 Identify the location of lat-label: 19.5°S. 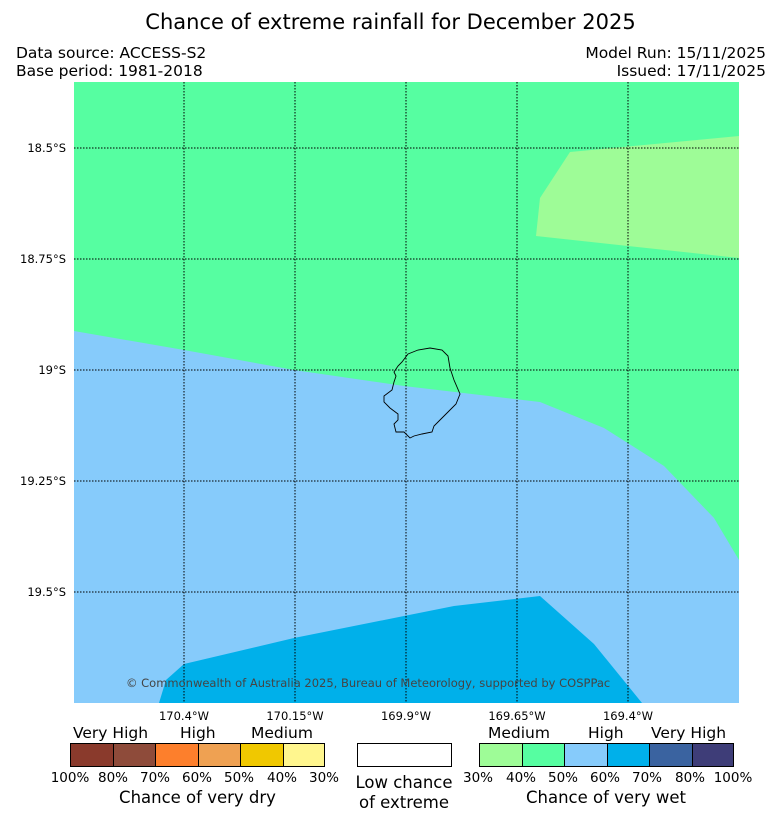
(46, 592).